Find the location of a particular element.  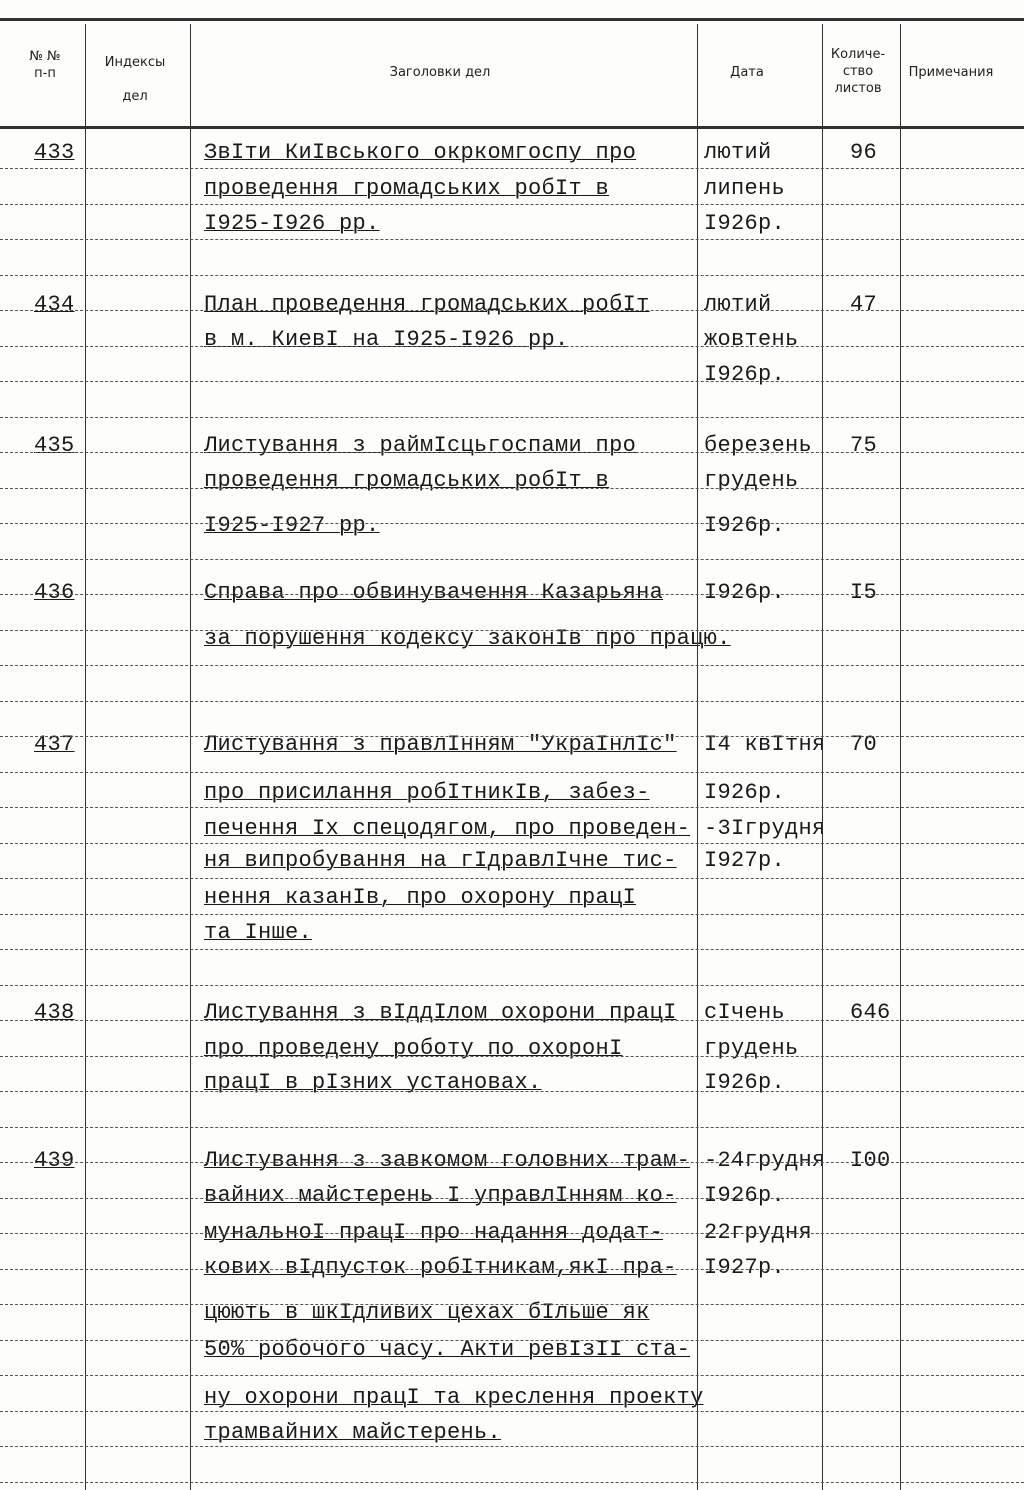

entry-date-line: 22грудня is located at coordinates (758, 1232).